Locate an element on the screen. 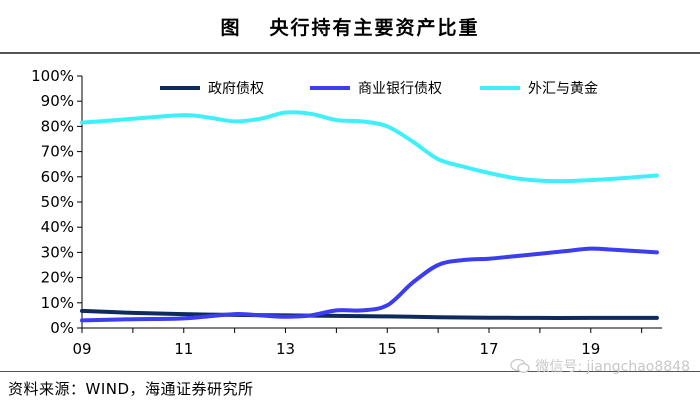 The width and height of the screenshot is (700, 407). y-tick-label: 10% is located at coordinates (57, 303).